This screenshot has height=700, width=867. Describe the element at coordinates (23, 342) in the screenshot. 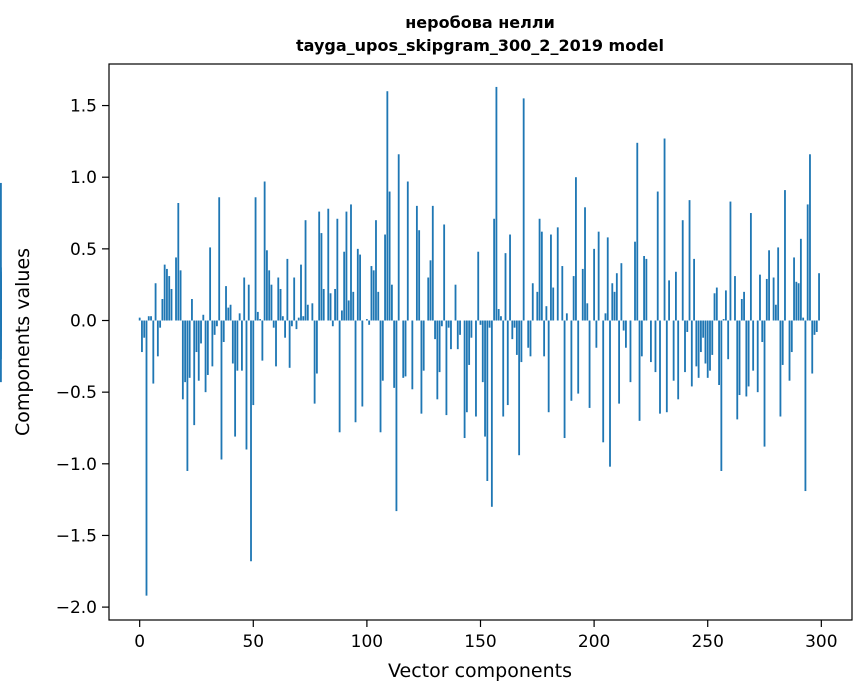

I see `y-axis-label: Components values` at that location.